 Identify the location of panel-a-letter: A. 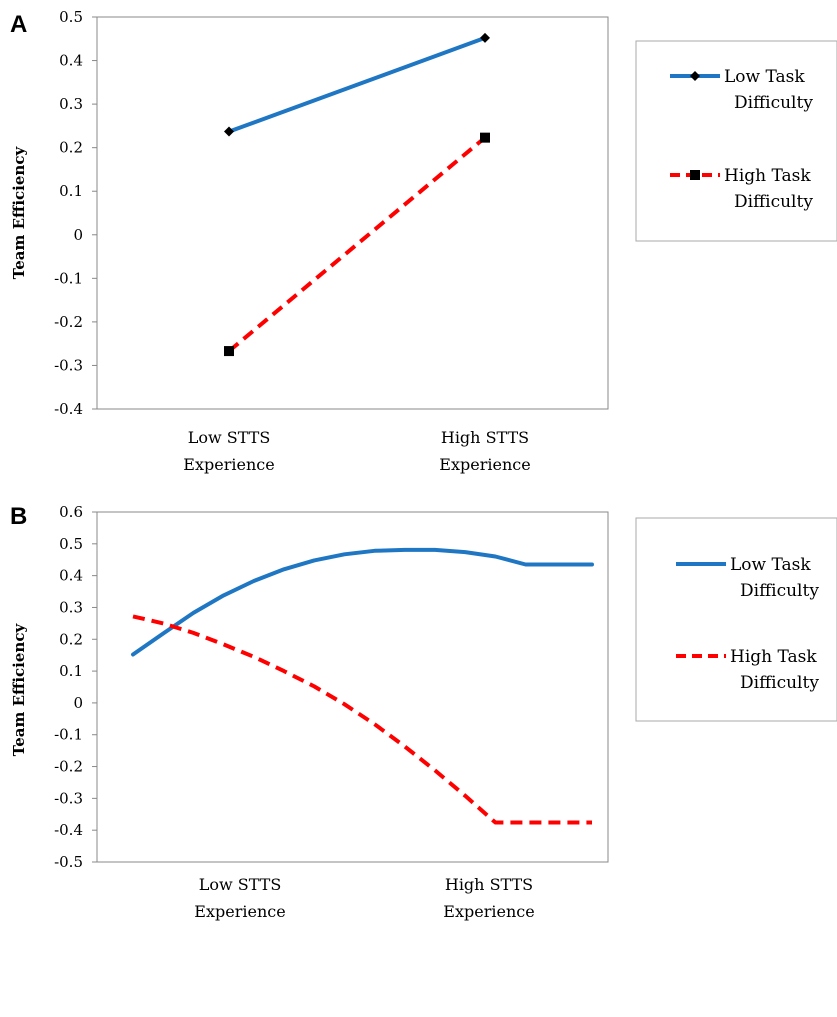
(18, 24).